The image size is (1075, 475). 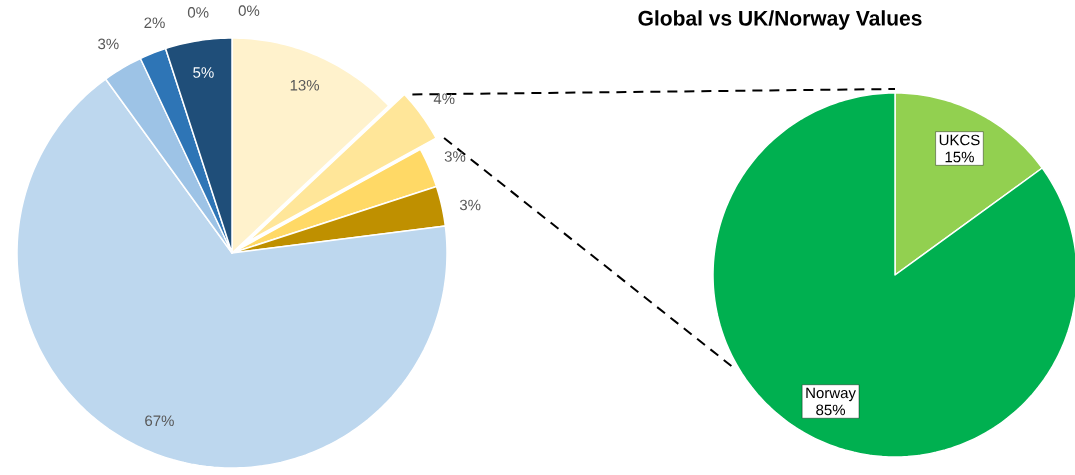 I want to click on data-label: 13%, so click(x=305, y=85).